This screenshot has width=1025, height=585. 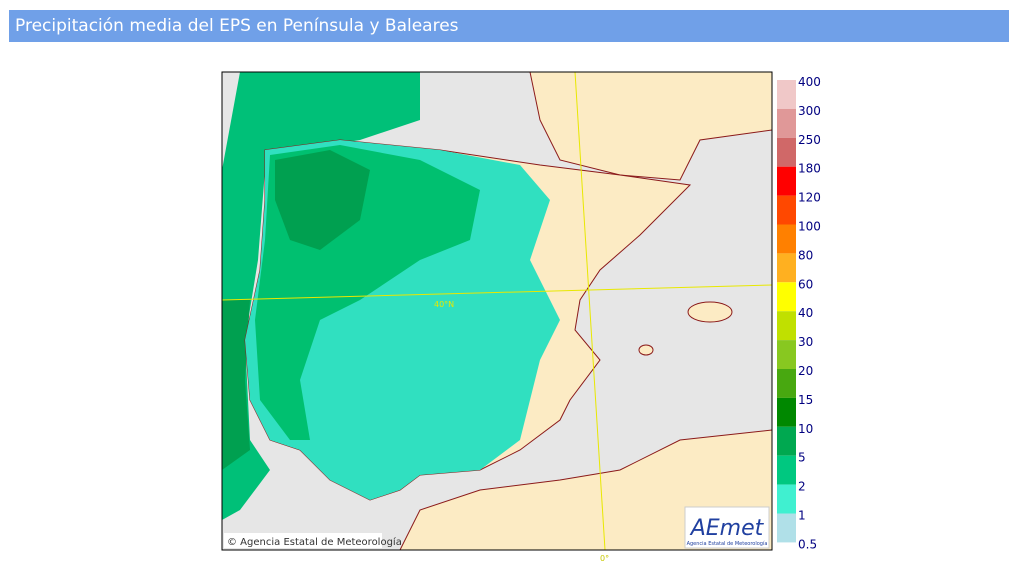 What do you see at coordinates (805, 429) in the screenshot?
I see `legend-label: 10` at bounding box center [805, 429].